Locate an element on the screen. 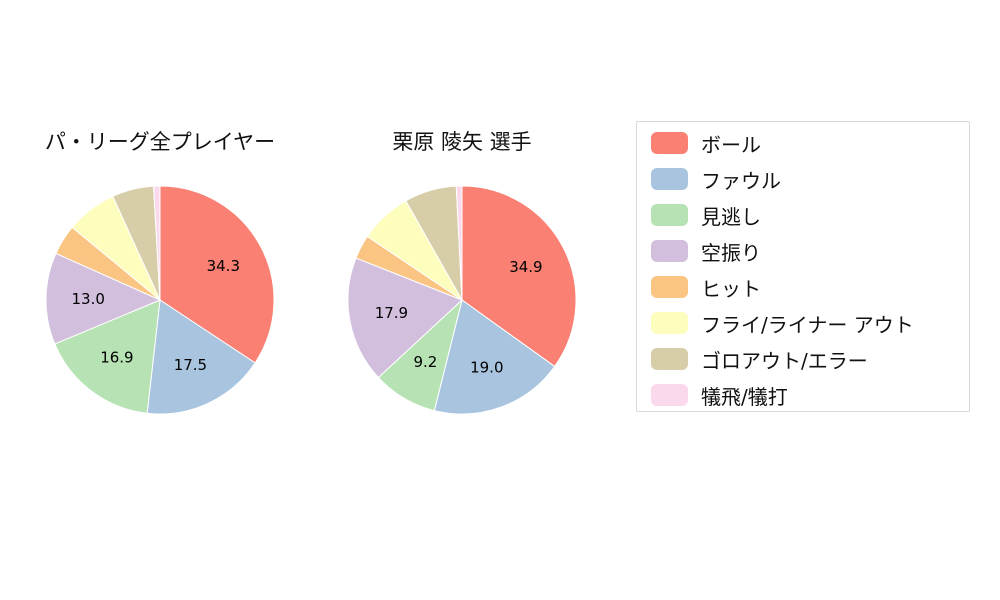 The width and height of the screenshot is (1000, 600). pie-value-label-foul: 17.5 is located at coordinates (190, 365).